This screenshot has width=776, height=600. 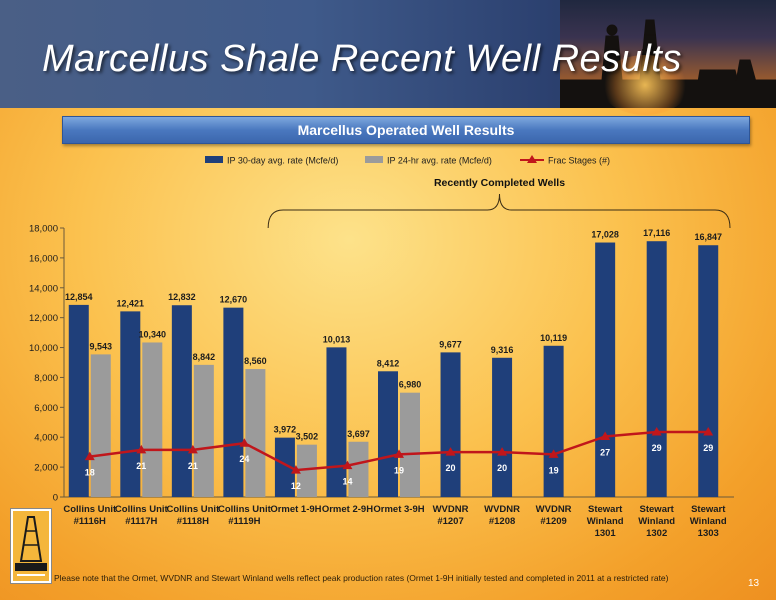 I want to click on legend-label: IP 30-day avg. rate (Mcfe/d), so click(x=282, y=161).